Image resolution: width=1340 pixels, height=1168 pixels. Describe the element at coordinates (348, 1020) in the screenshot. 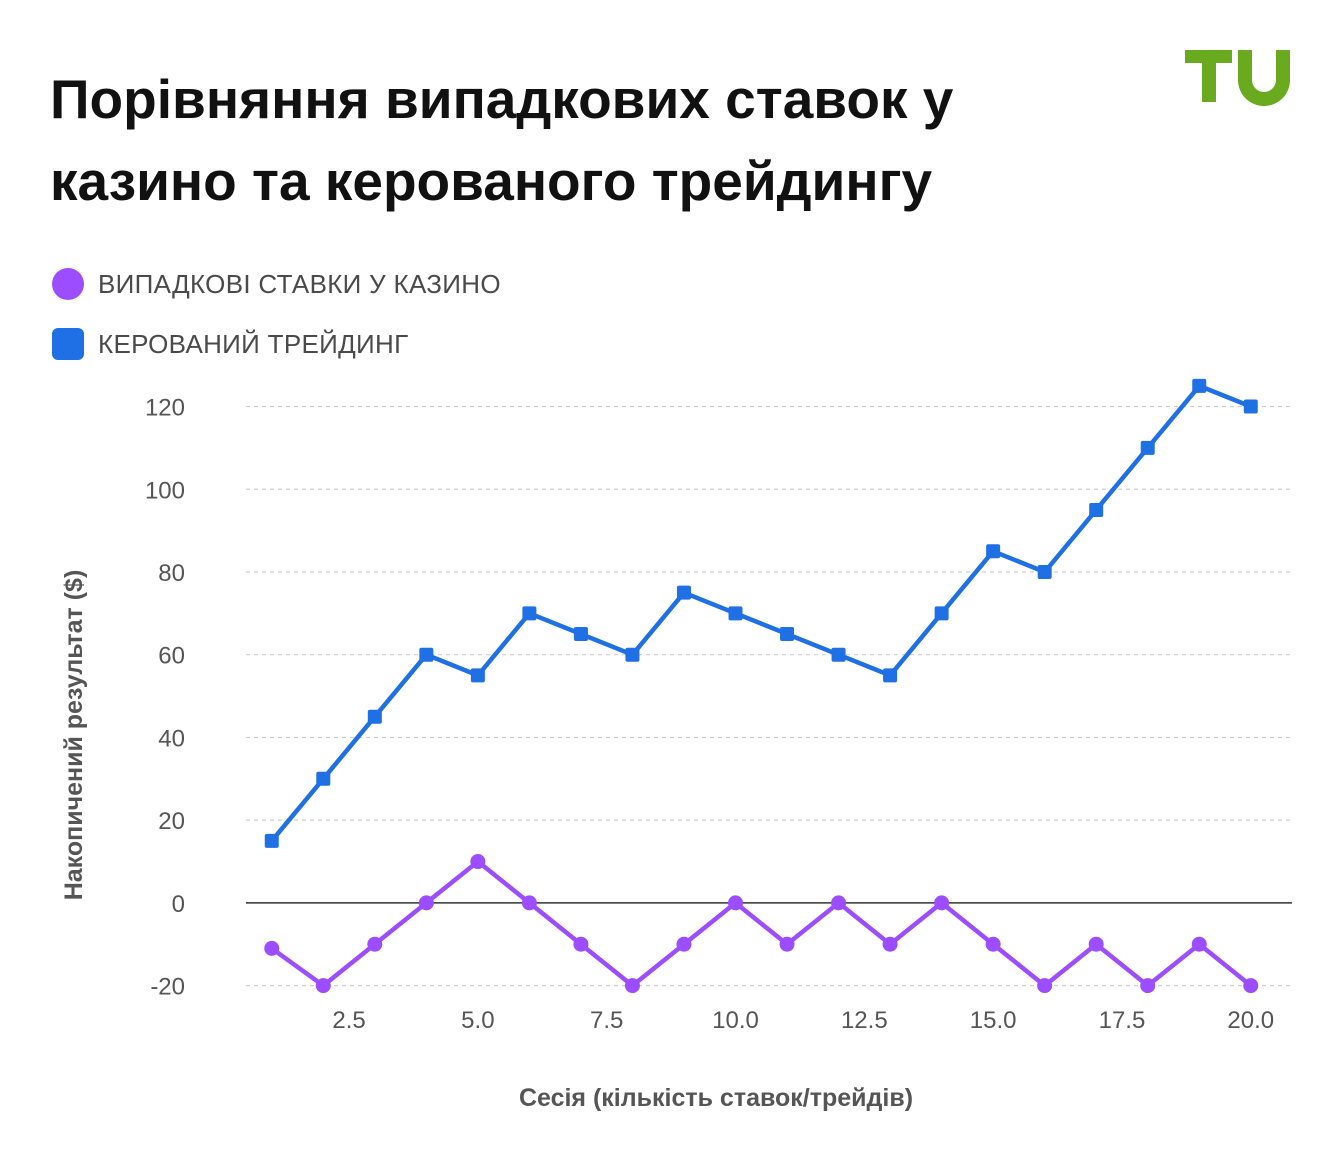

I see `x-tick-label: 2.5` at that location.